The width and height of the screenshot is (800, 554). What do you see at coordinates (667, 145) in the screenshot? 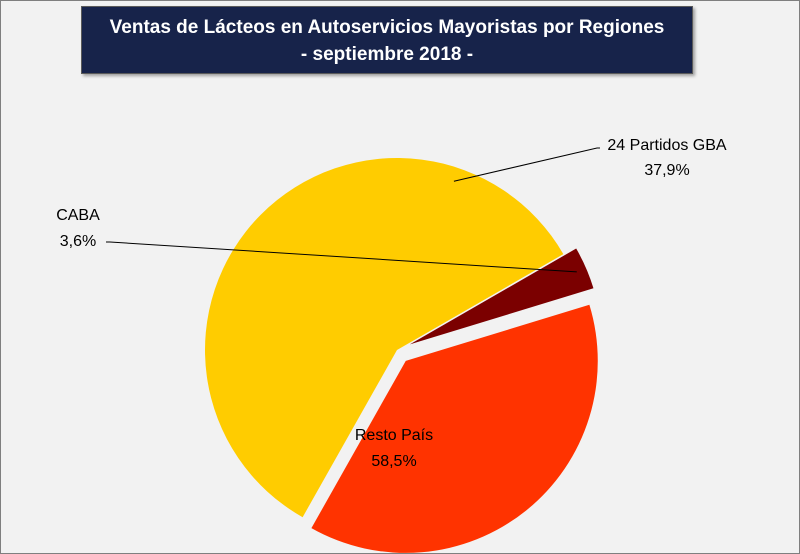
I see `label-gba-name: 24 Partidos GBA` at bounding box center [667, 145].